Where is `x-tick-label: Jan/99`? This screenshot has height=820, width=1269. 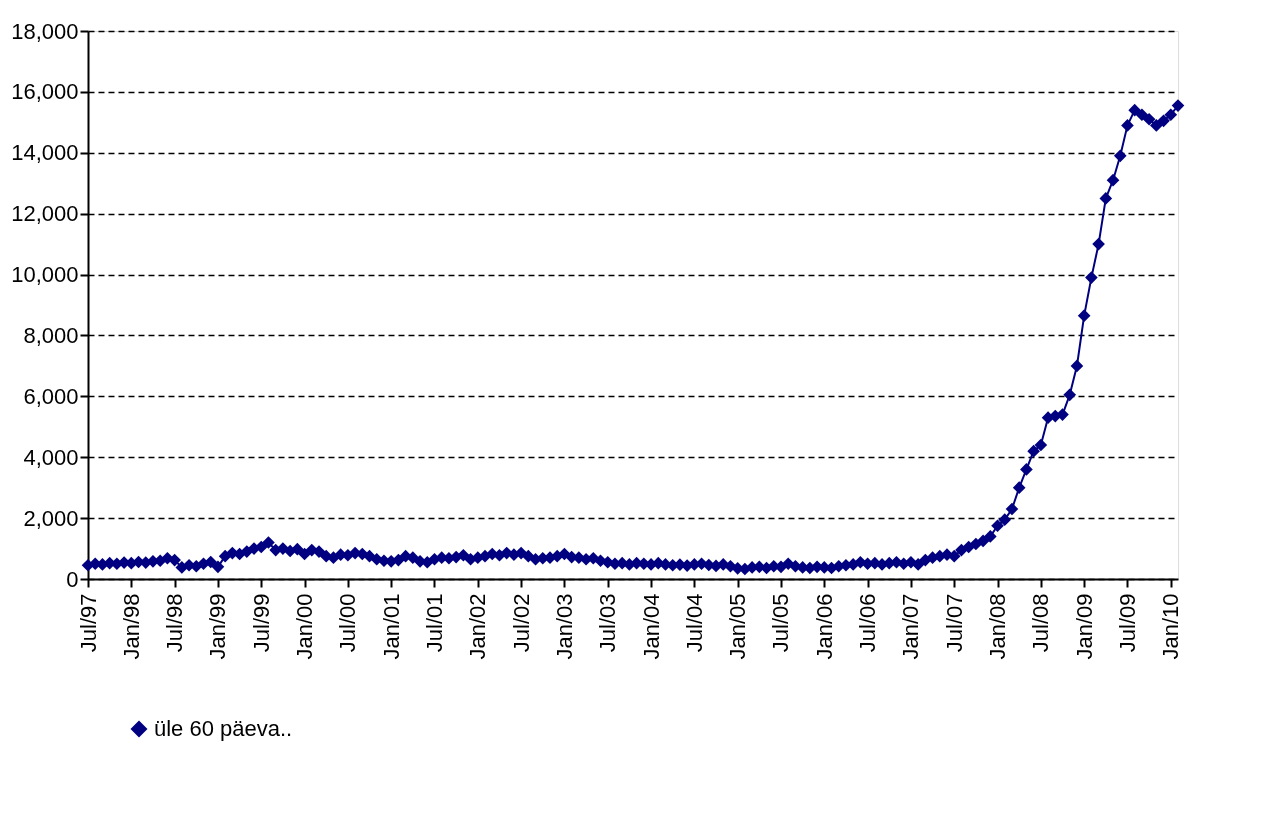 x-tick-label: Jan/99 is located at coordinates (218, 626).